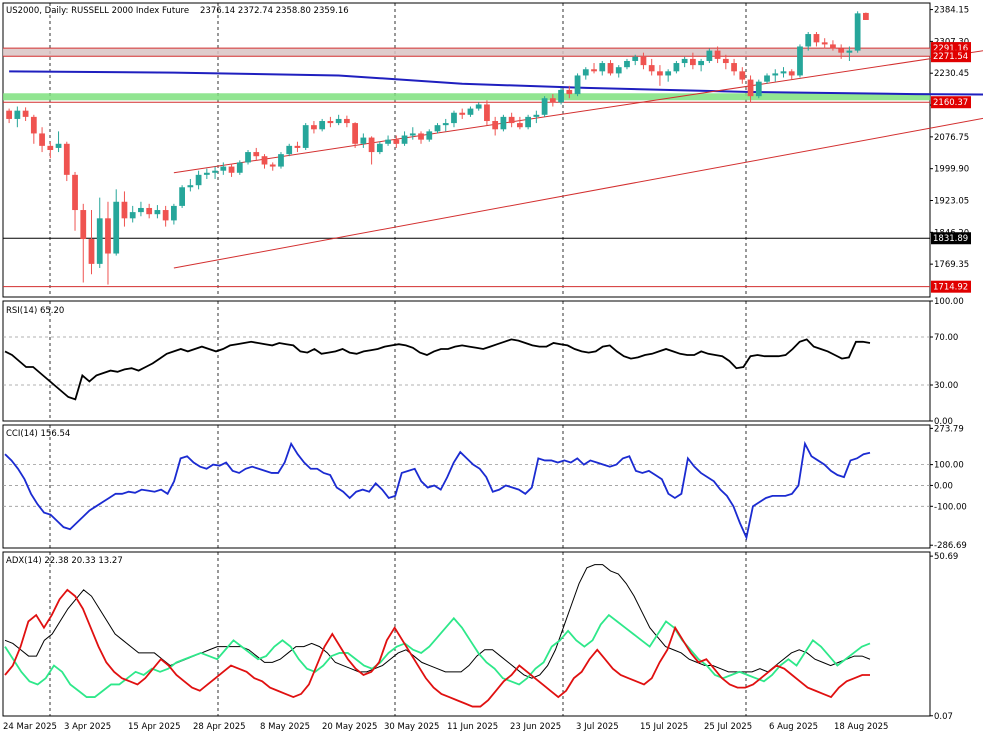 This screenshot has width=983, height=737. What do you see at coordinates (951, 265) in the screenshot?
I see `price-axis-label: 1769.35` at bounding box center [951, 265].